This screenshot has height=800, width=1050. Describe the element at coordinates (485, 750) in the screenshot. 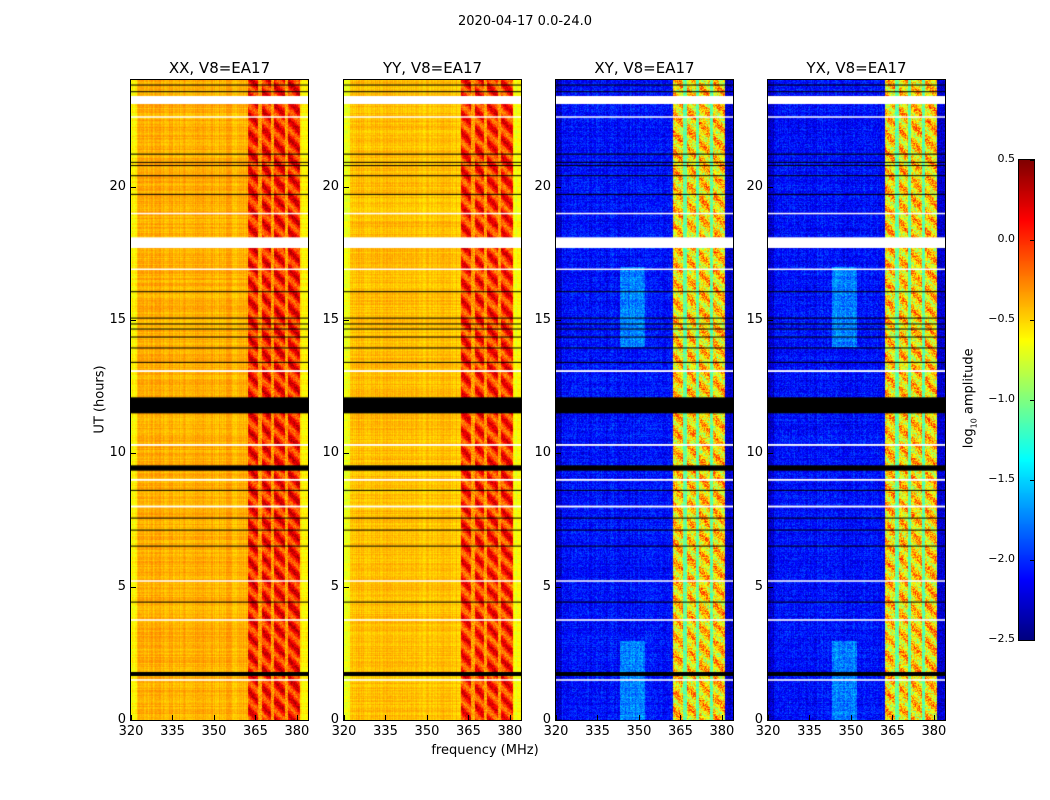

I see `x-axis-label: frequency (MHz)` at that location.